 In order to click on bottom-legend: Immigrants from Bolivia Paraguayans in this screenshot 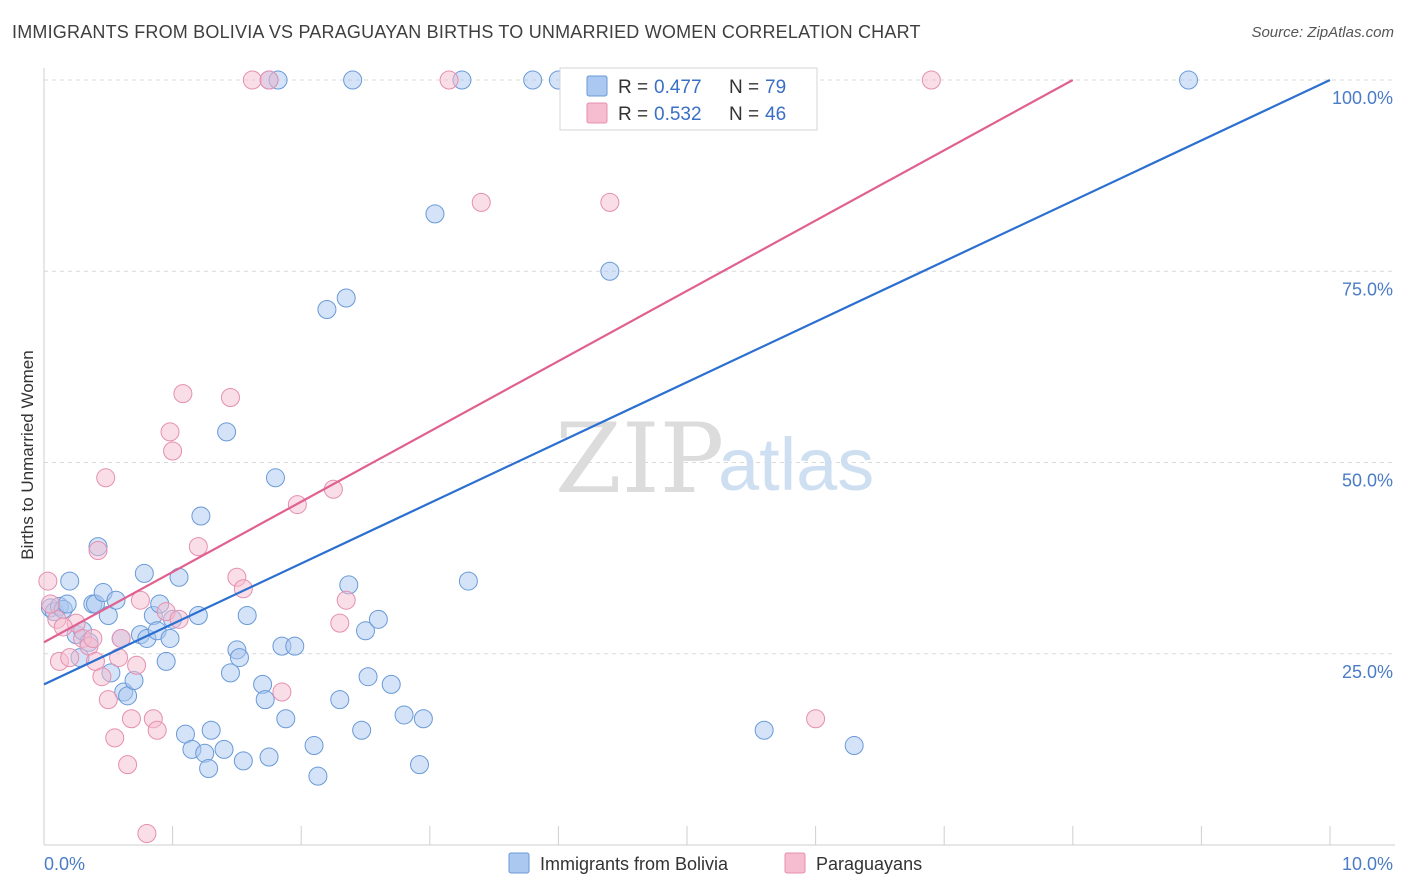, I will do `click(715, 863)`.